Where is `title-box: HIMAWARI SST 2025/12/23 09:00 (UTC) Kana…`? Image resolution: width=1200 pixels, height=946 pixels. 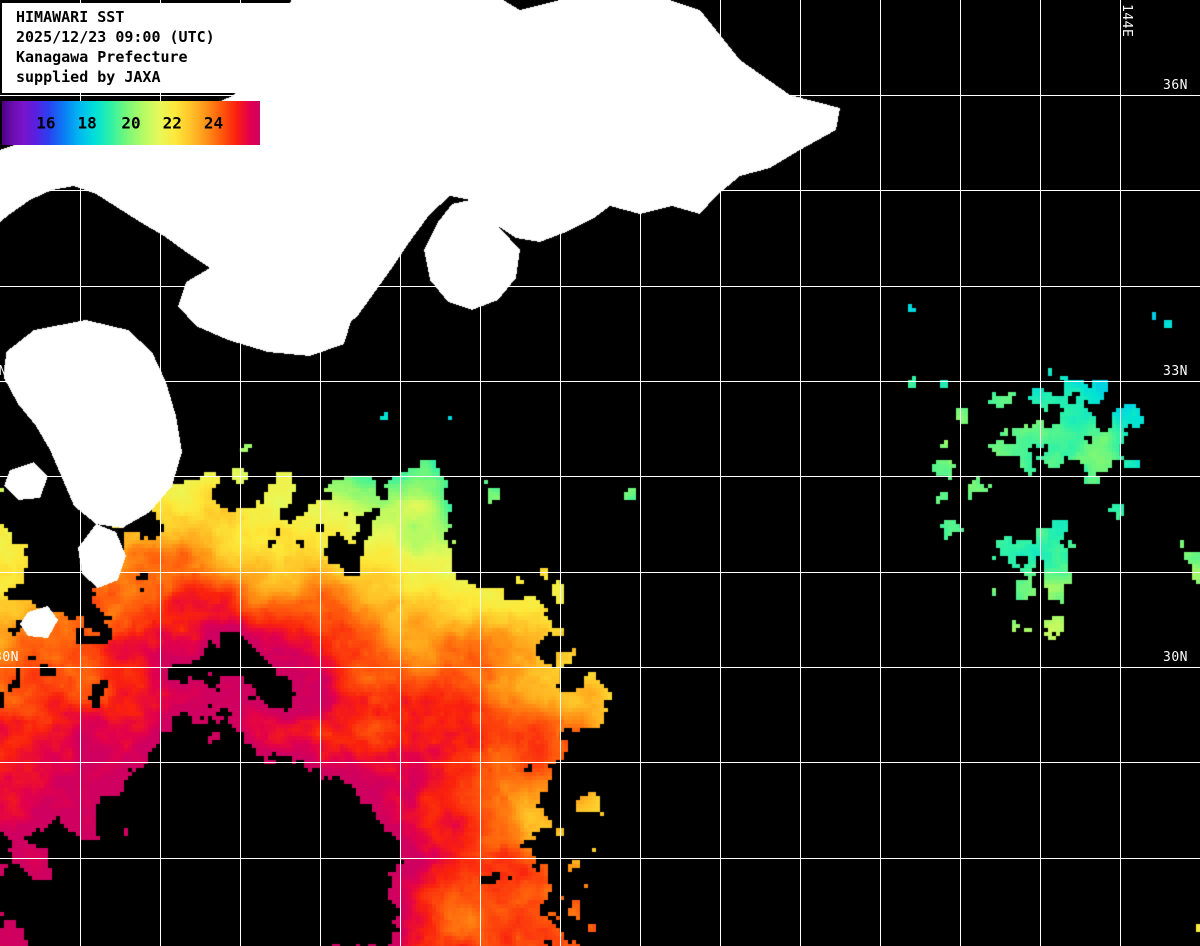
title-box: HIMAWARI SST 2025/12/23 09:00 (UTC) Kana… is located at coordinates (148, 48).